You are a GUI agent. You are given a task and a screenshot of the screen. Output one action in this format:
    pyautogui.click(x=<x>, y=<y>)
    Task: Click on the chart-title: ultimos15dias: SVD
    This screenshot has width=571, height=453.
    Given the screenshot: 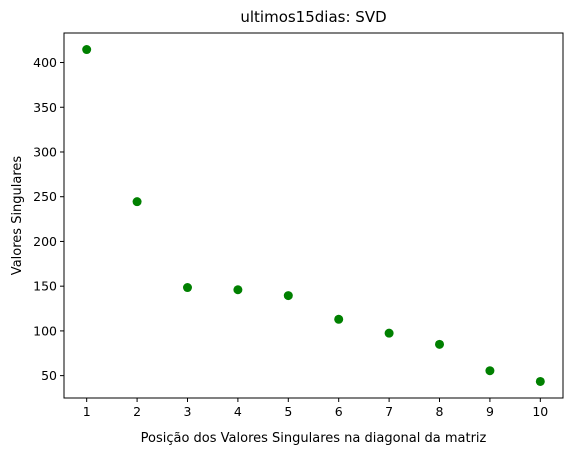 What is the action you would take?
    pyautogui.click(x=313, y=17)
    